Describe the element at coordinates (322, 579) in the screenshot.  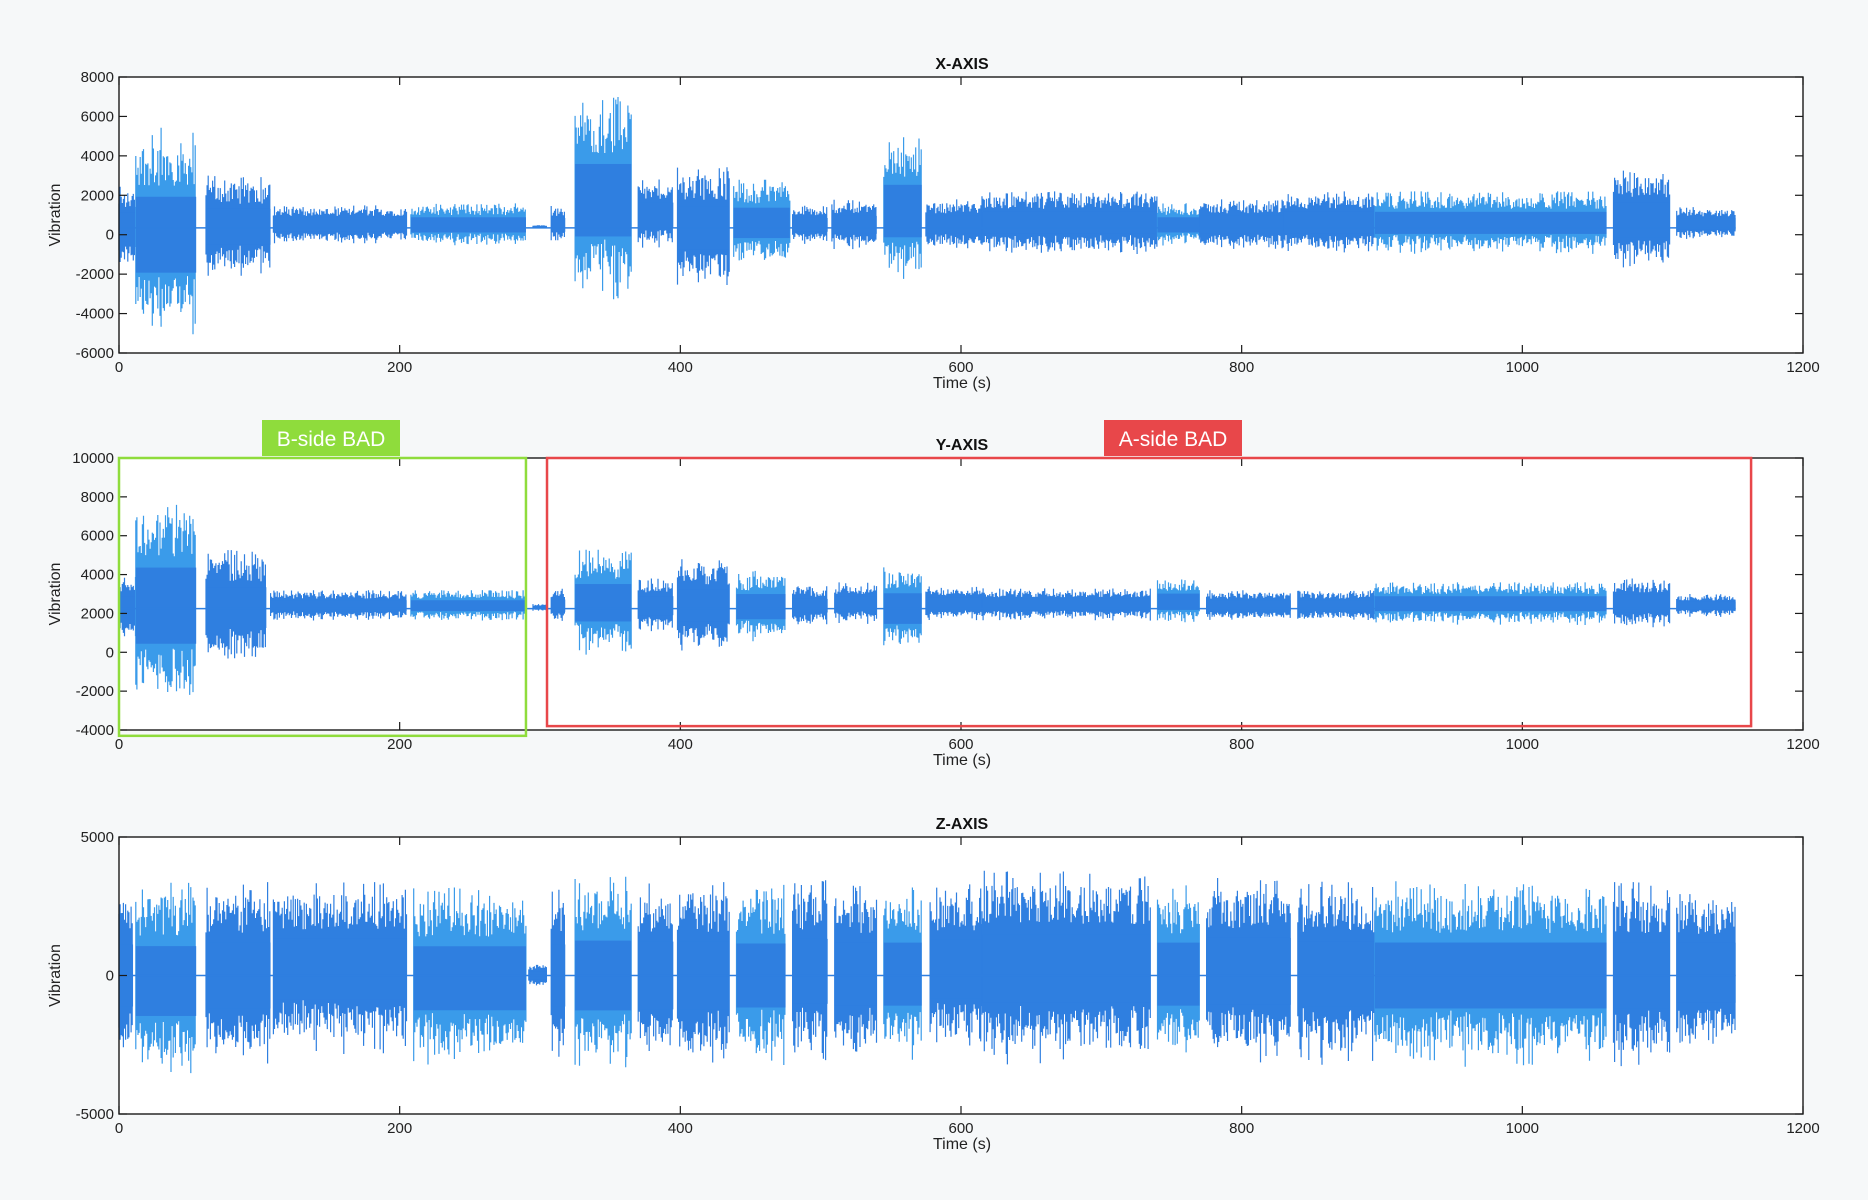
I see `annotation-b-side: B-side BAD` at that location.